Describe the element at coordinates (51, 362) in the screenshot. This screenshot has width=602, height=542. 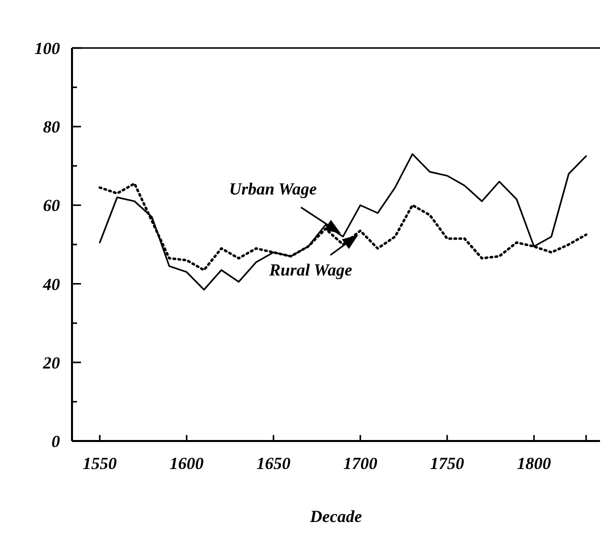
I see `y-tick-label: 20` at that location.